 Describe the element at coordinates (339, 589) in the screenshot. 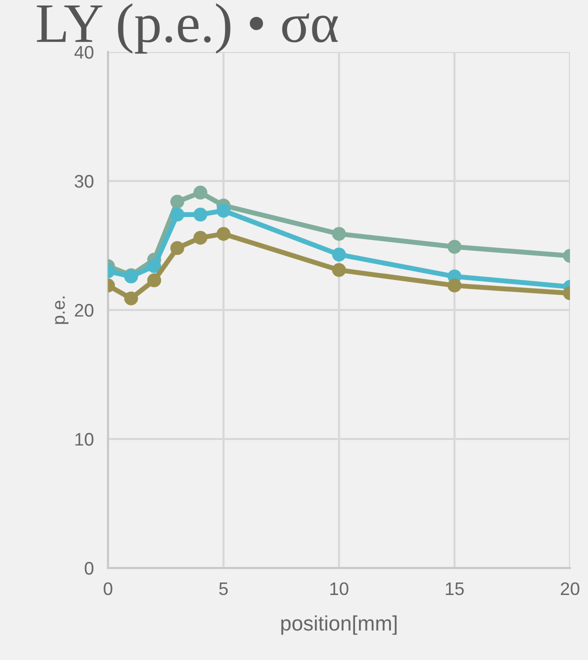

I see `x-tick-label: 10` at that location.